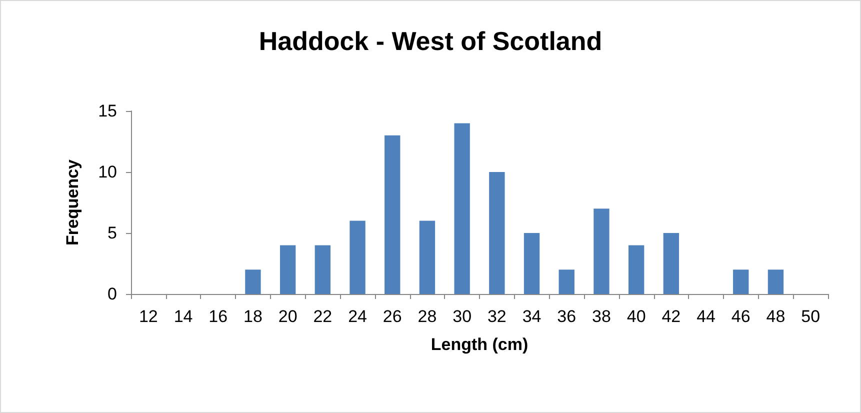 The width and height of the screenshot is (861, 413). I want to click on x-tick-label: 46, so click(740, 316).